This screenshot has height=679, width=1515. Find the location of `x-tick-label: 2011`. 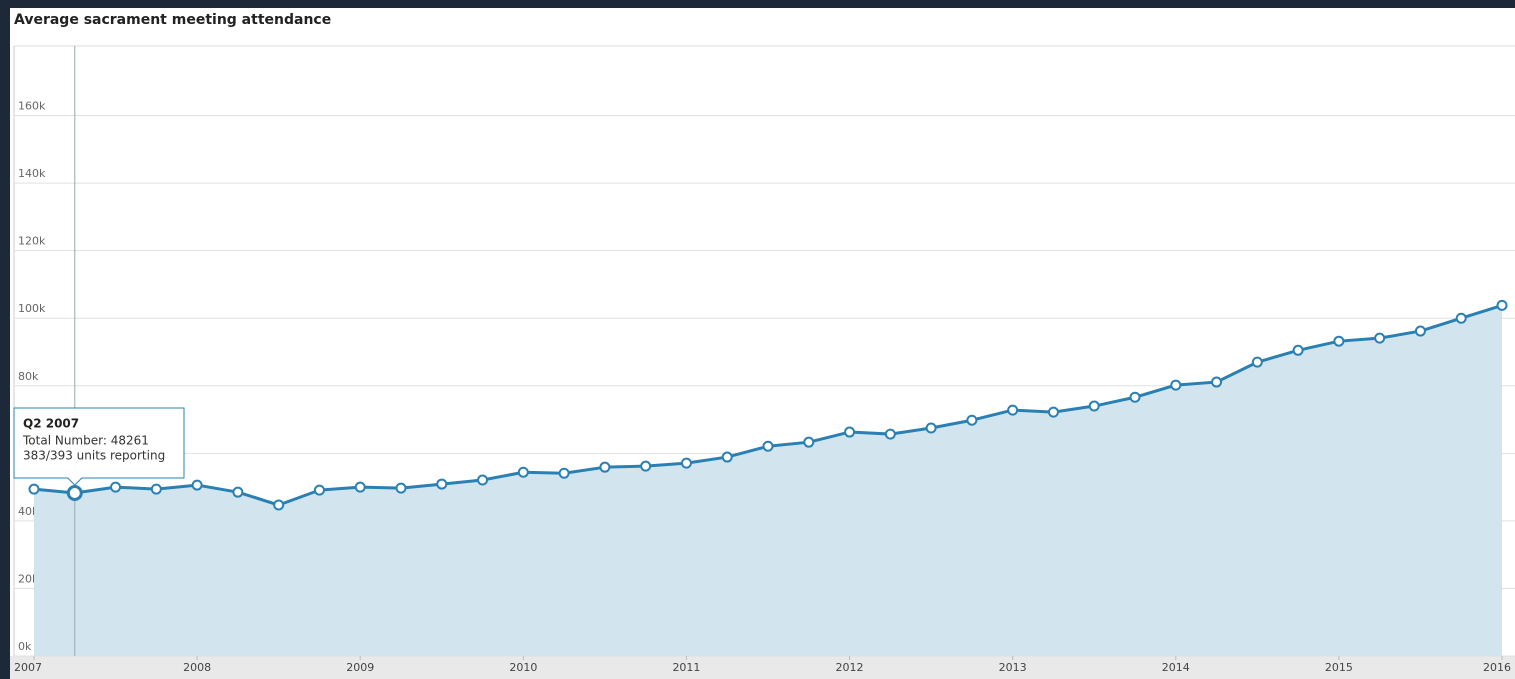

x-tick-label: 2011 is located at coordinates (686, 667).